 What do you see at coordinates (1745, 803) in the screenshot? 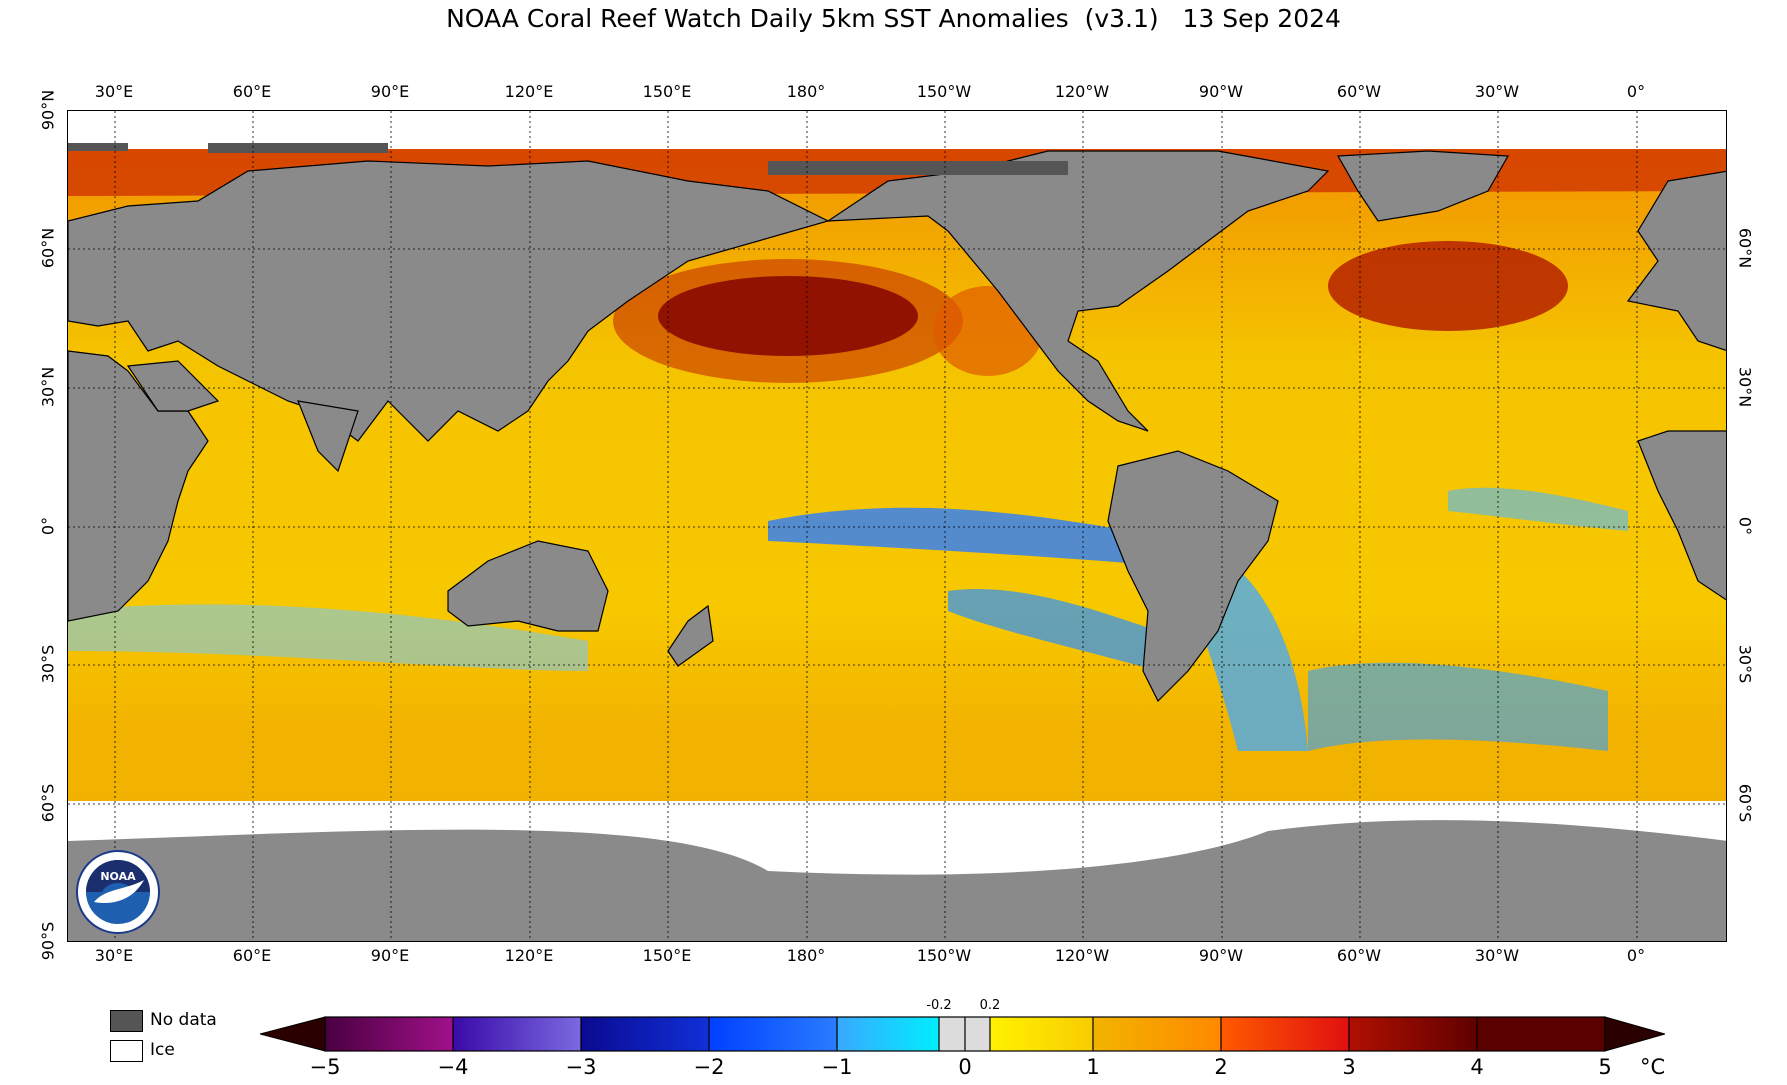
I see `lat-label-right: 60°S` at bounding box center [1745, 803].